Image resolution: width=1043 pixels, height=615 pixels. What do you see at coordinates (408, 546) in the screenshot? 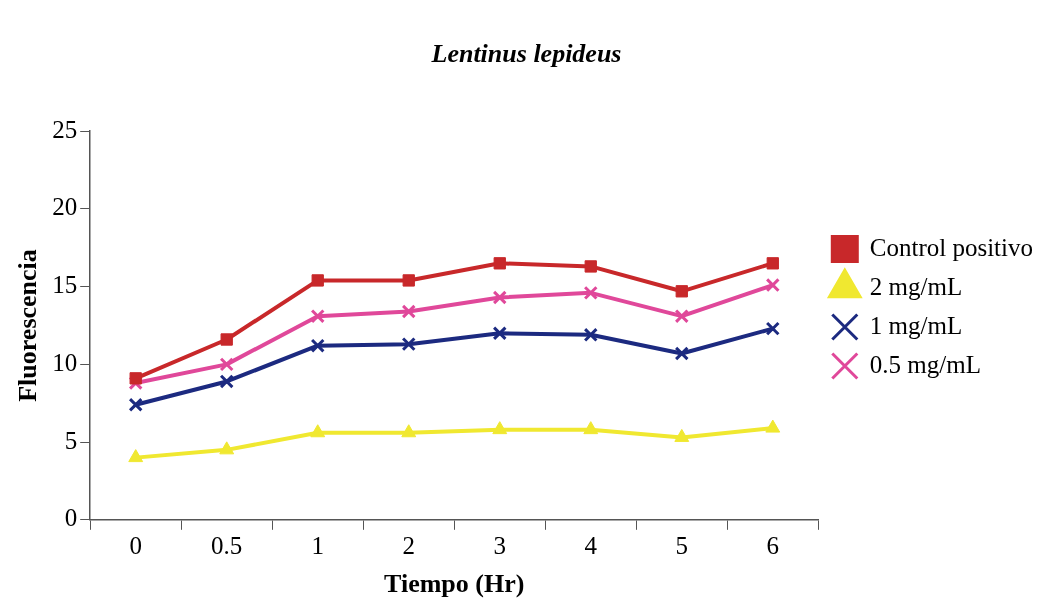
I see `x-tick-label: 2` at bounding box center [408, 546].